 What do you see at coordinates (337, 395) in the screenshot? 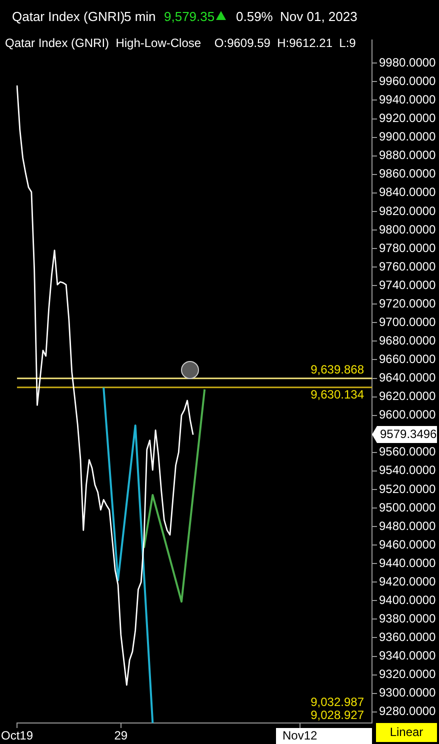
I see `ref-line-label: 9,630.134` at bounding box center [337, 395].